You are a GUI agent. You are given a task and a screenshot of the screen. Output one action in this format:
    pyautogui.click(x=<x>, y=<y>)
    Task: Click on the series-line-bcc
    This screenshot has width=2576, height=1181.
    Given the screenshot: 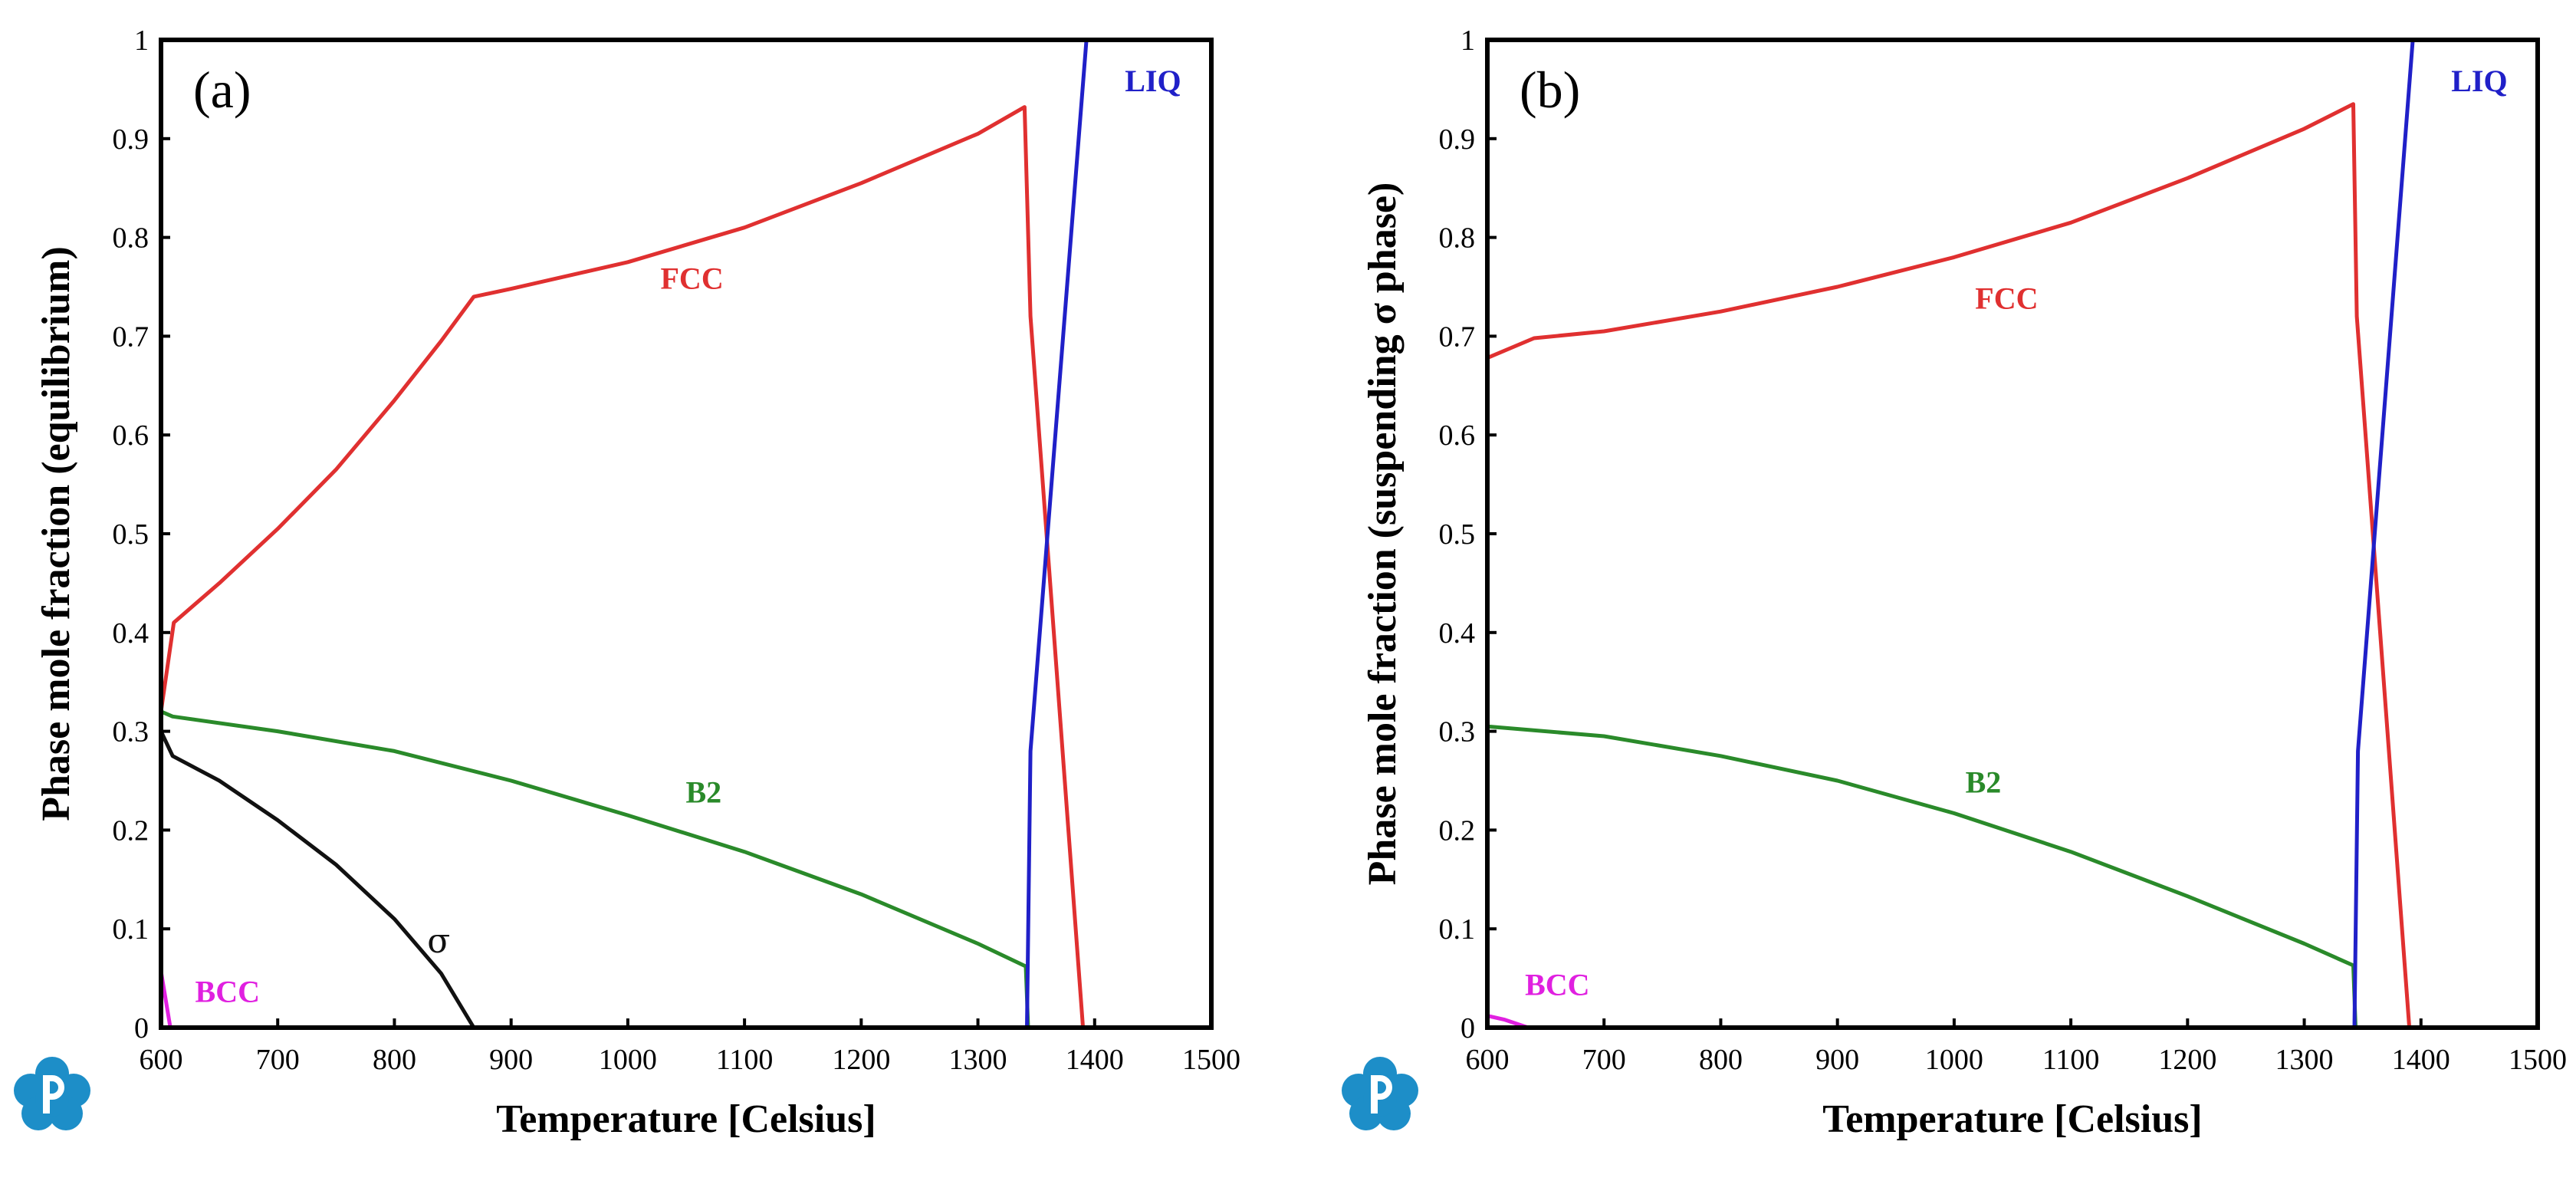 What is the action you would take?
    pyautogui.click(x=1509, y=1021)
    